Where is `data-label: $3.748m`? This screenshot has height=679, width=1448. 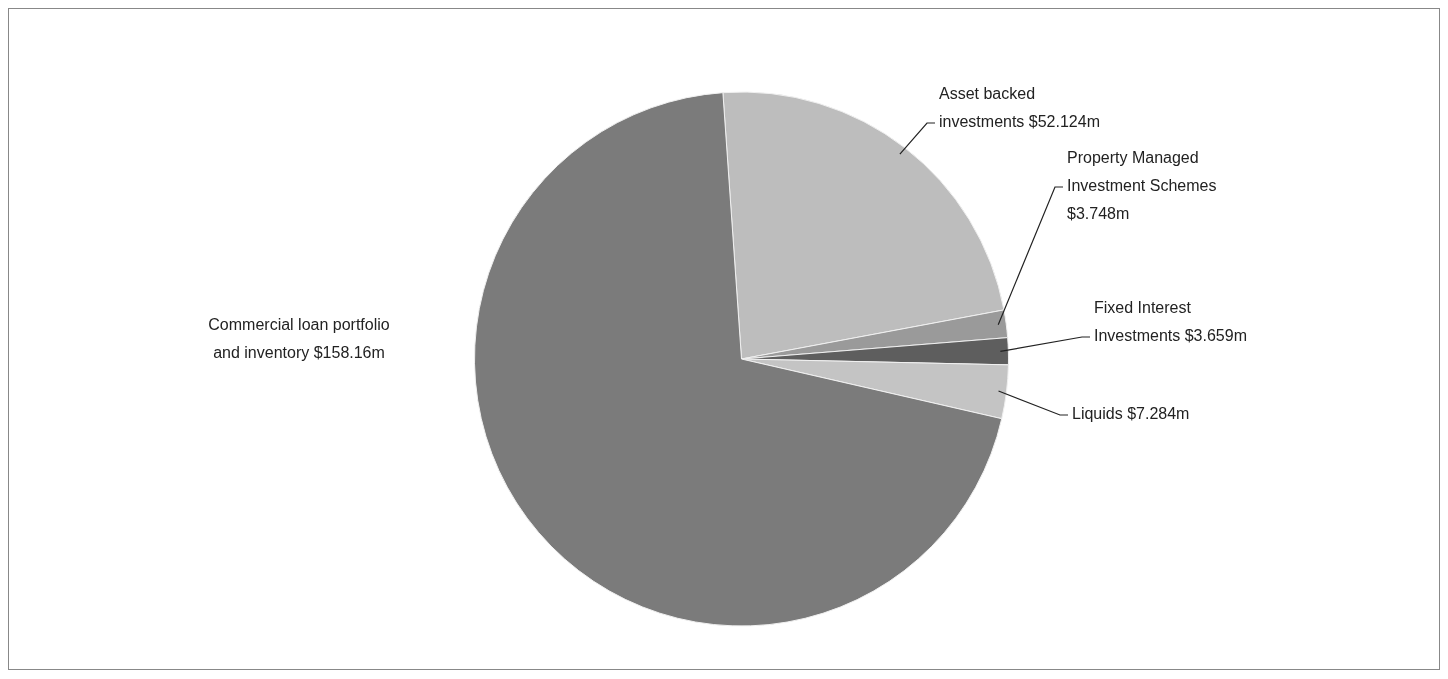
data-label: $3.748m is located at coordinates (1098, 214).